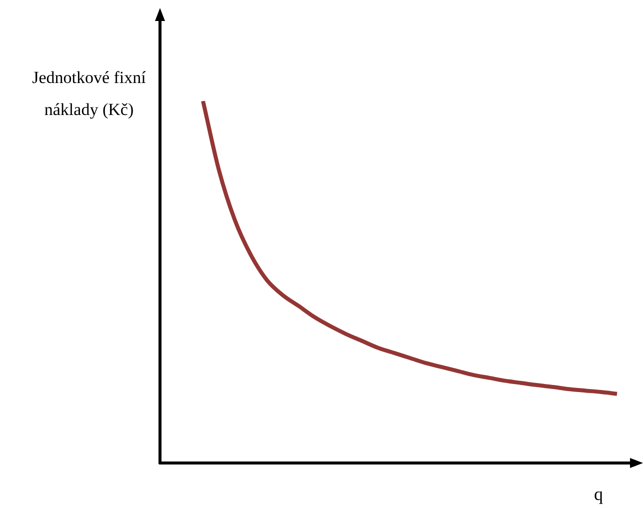  I want to click on x-axis-title: q, so click(598, 494).